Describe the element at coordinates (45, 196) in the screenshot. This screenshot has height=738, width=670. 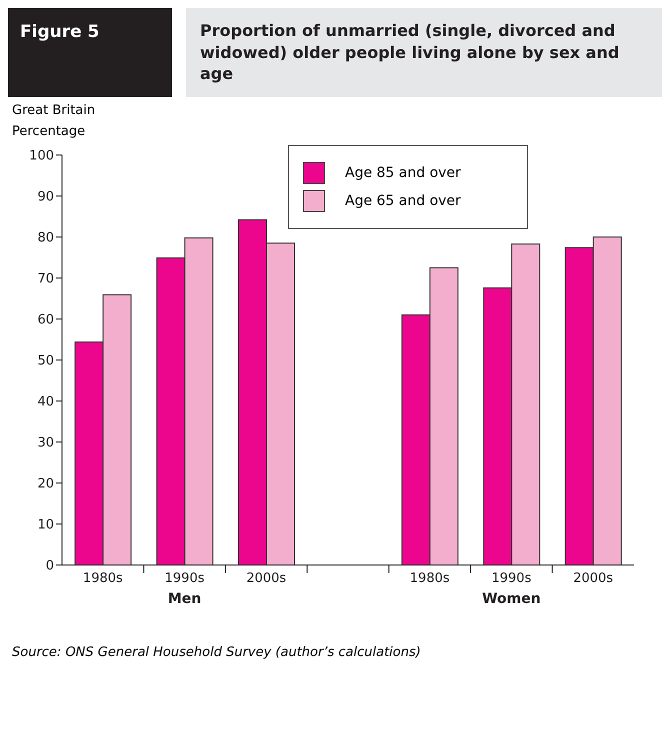
I see `y-tick-label: 90` at that location.